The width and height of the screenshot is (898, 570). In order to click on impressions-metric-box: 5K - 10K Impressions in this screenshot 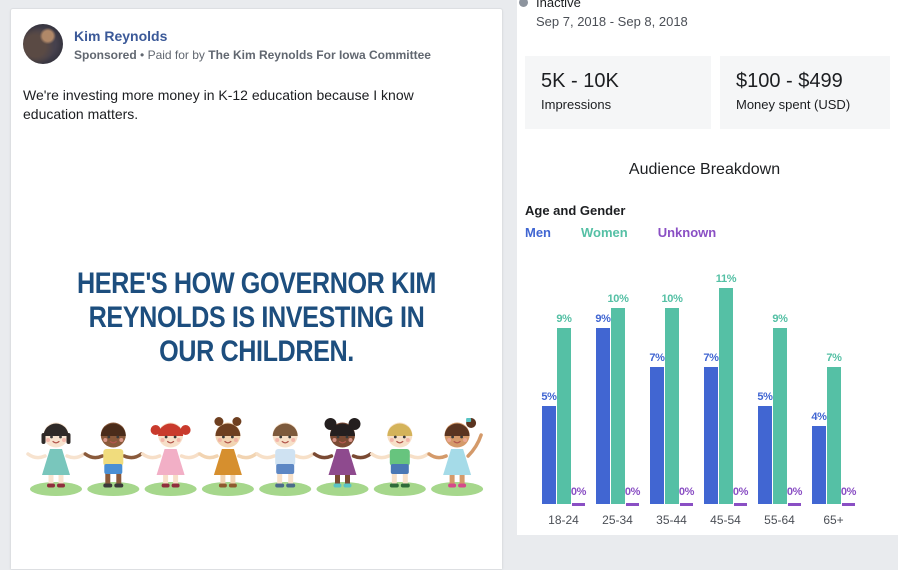, I will do `click(618, 92)`.